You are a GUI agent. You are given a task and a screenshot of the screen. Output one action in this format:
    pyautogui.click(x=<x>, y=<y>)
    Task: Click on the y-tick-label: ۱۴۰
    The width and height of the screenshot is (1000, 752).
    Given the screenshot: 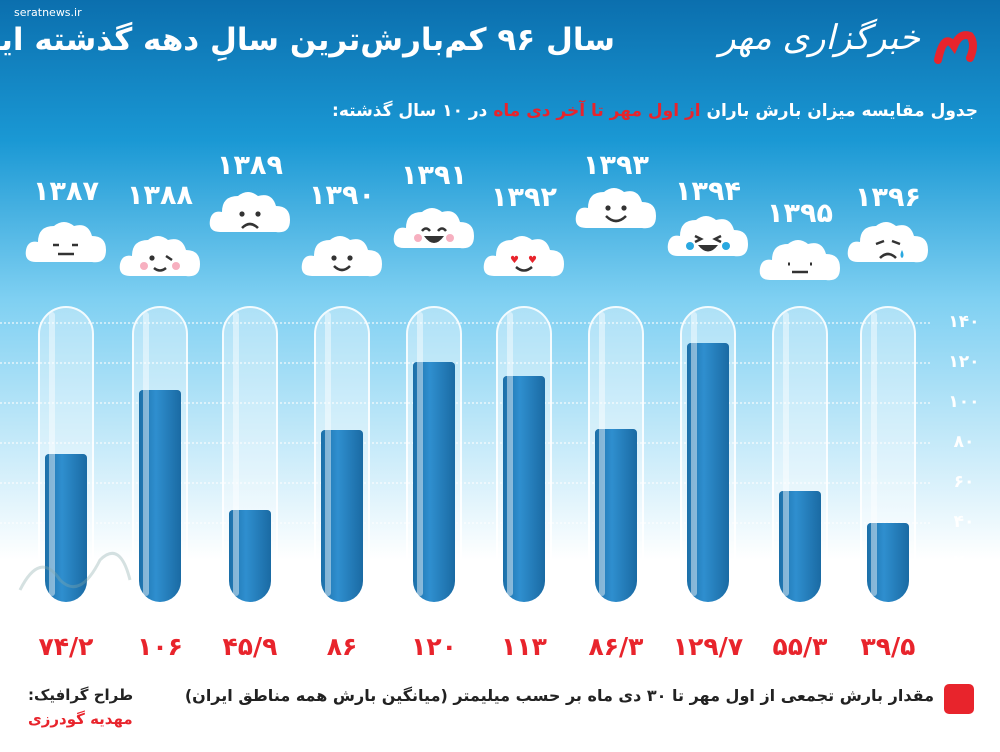 What is the action you would take?
    pyautogui.click(x=964, y=322)
    